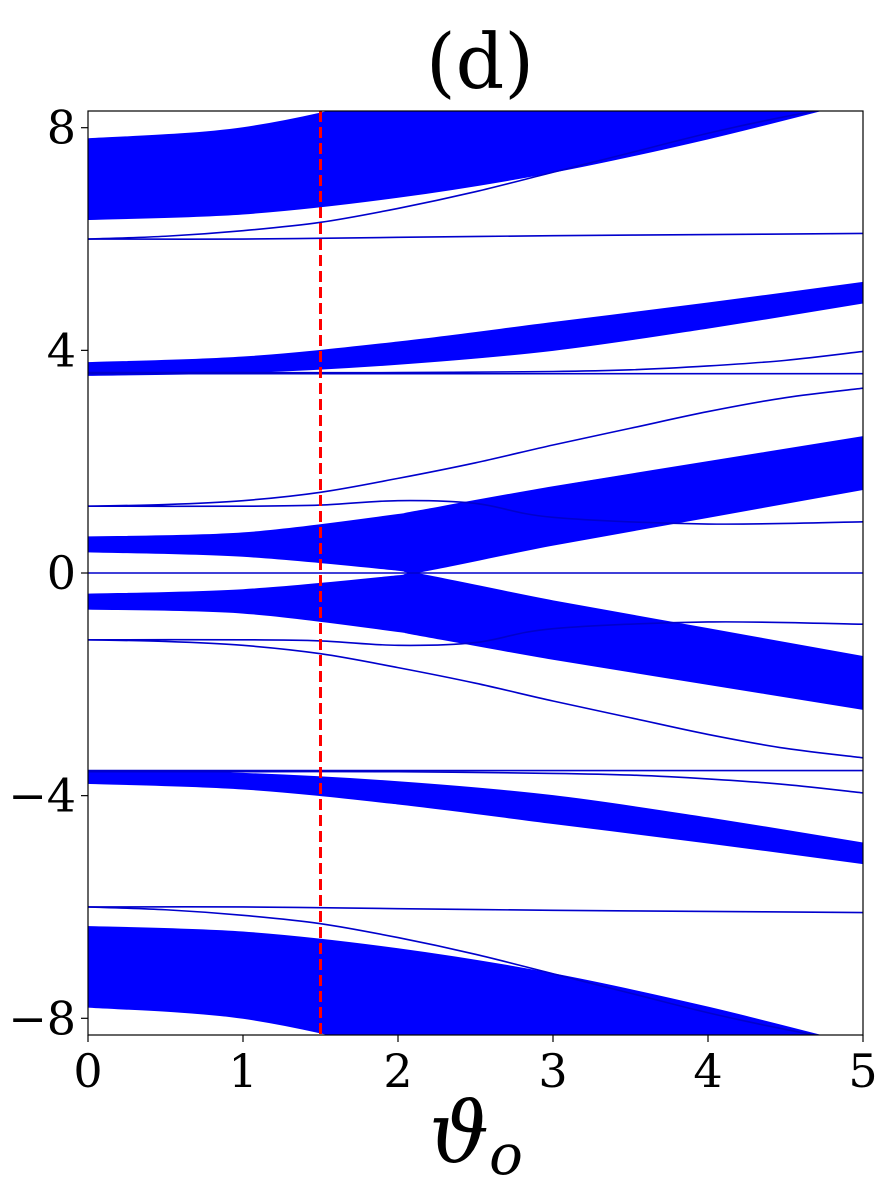 The image size is (885, 1183). I want to click on y-tick-label: 0, so click(61, 573).